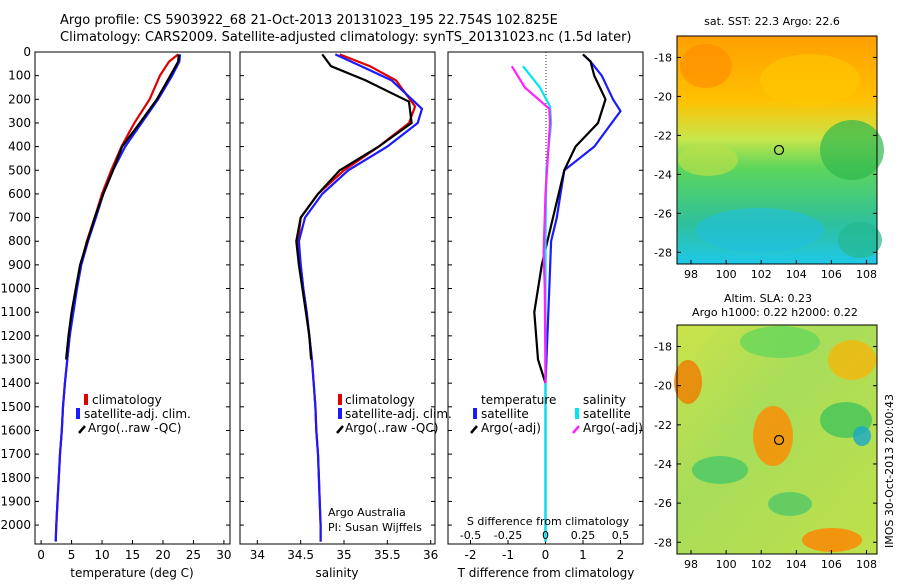  I want to click on map1-image, so click(780, 150).